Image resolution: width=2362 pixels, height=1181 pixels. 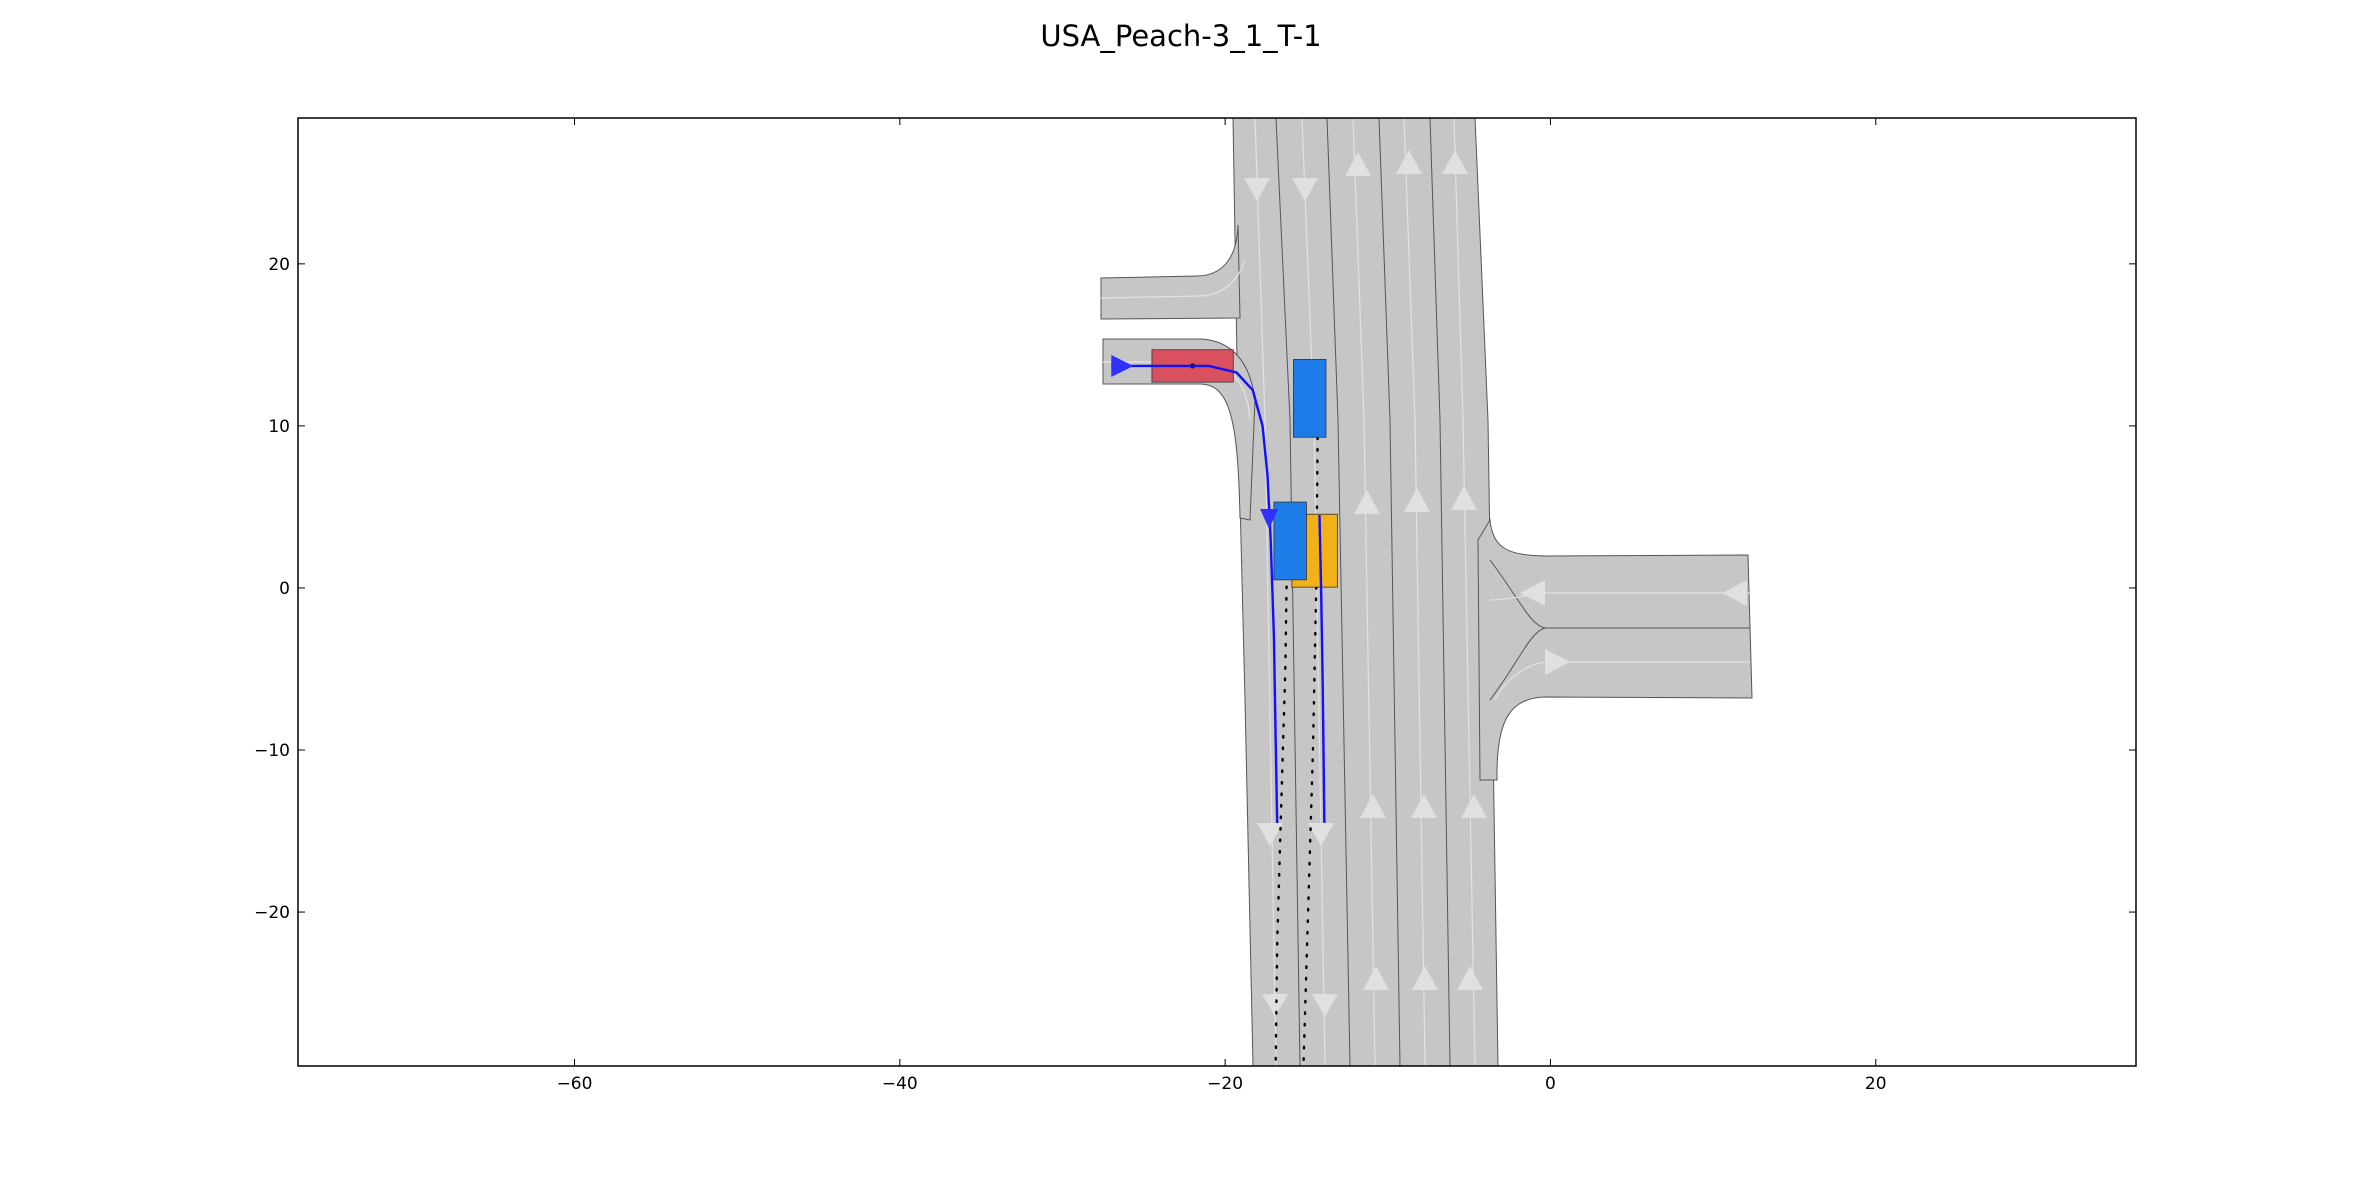 What do you see at coordinates (1281, 814) in the screenshot?
I see `prediction-track` at bounding box center [1281, 814].